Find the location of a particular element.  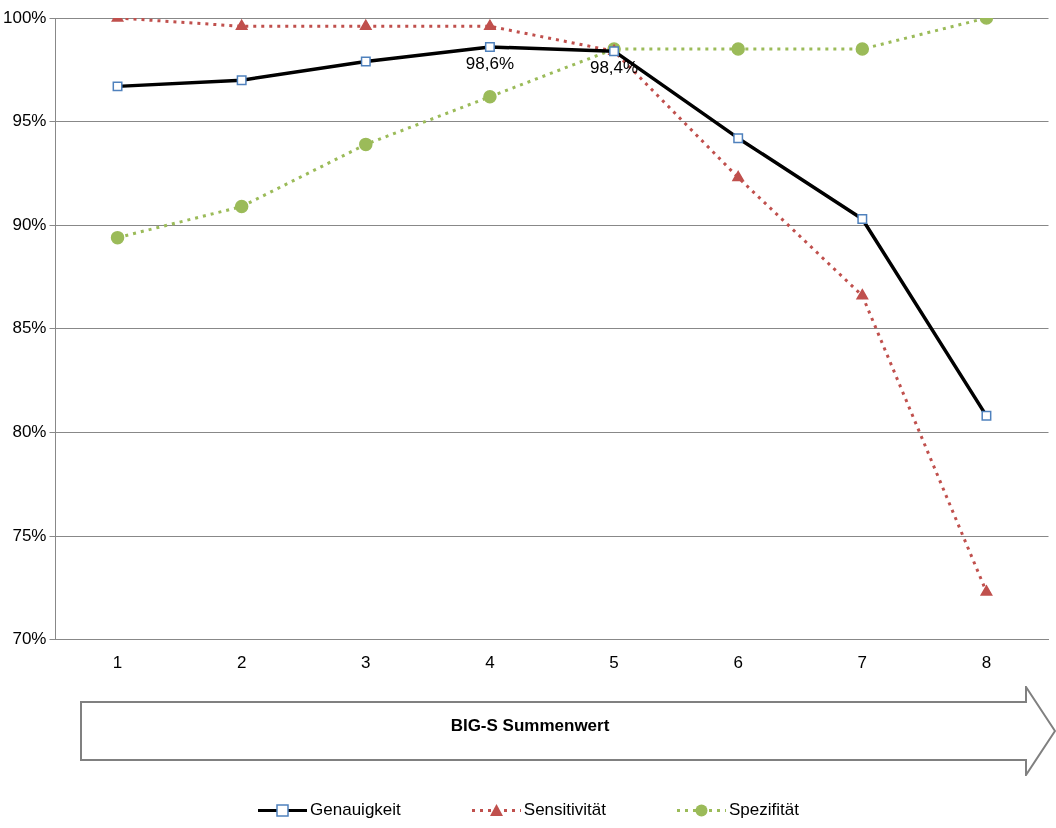

x-tick-label: 6 is located at coordinates (738, 663).